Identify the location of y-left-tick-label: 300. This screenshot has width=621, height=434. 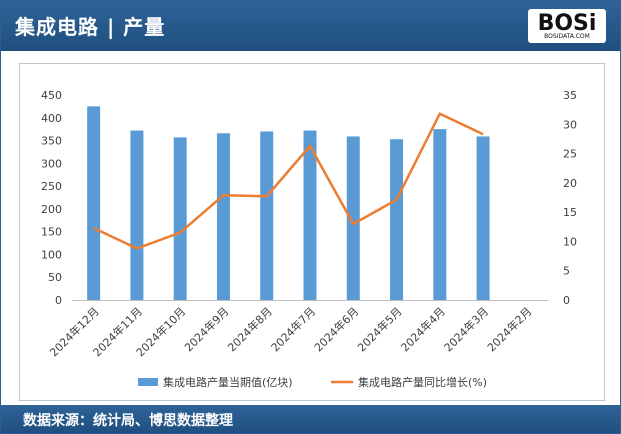
(51, 163).